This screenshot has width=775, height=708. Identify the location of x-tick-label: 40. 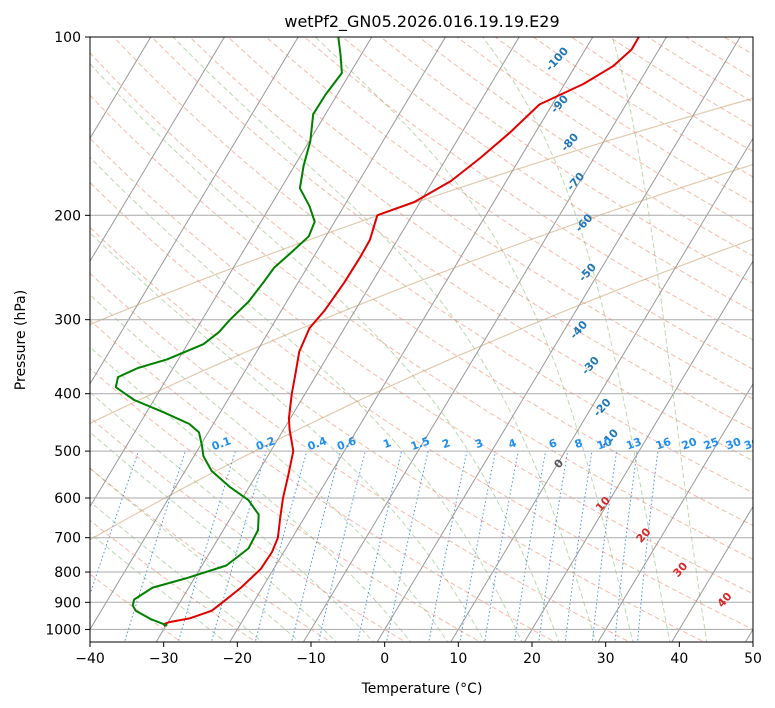
(679, 659).